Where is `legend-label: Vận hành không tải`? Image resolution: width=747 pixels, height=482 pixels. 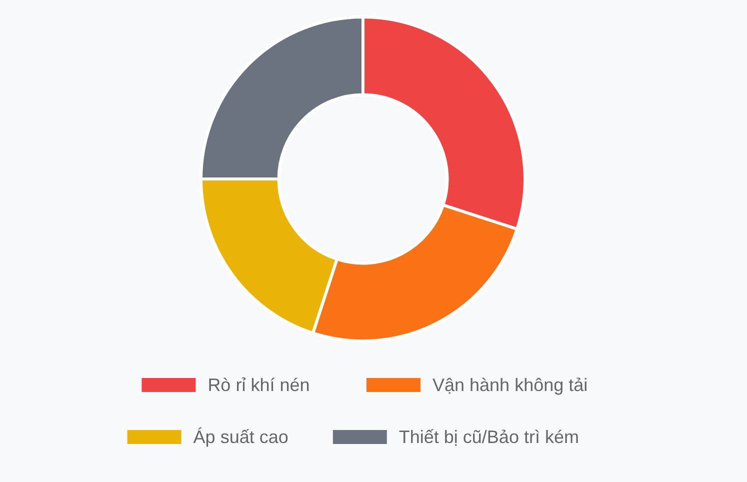
legend-label: Vận hành không tải is located at coordinates (510, 385).